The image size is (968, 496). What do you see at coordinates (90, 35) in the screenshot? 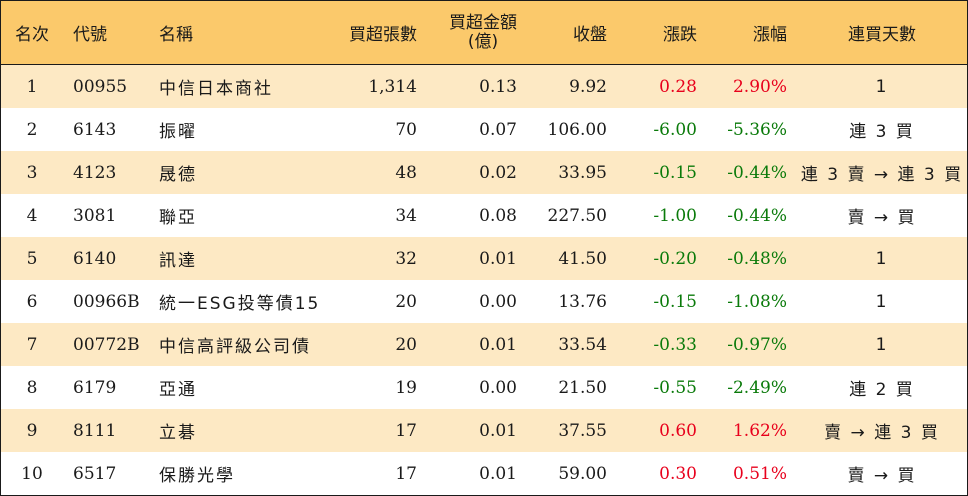
I see `header-code: 代號` at bounding box center [90, 35].